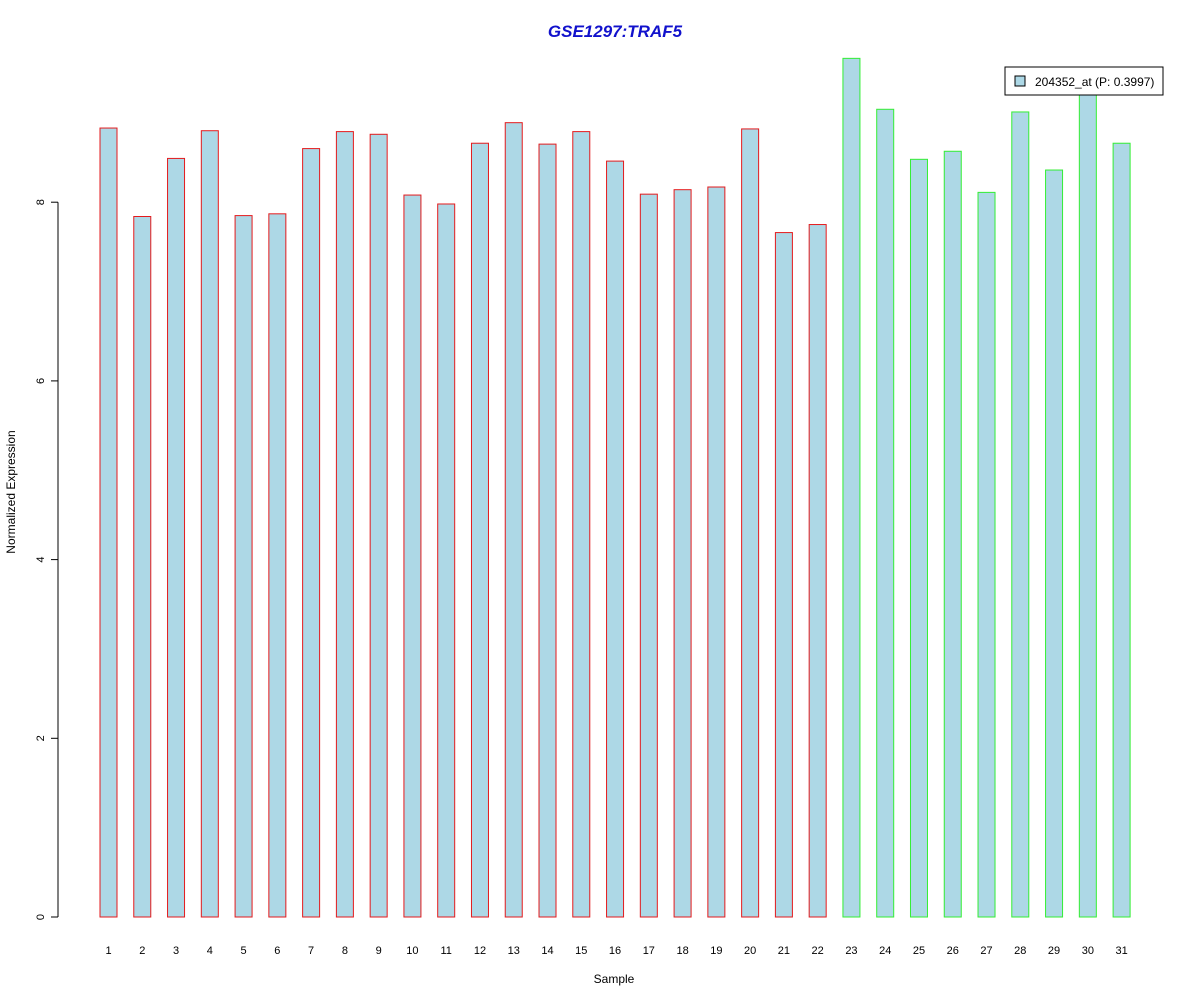 The image size is (1200, 1000). I want to click on x-tick-label: 30, so click(1088, 951).